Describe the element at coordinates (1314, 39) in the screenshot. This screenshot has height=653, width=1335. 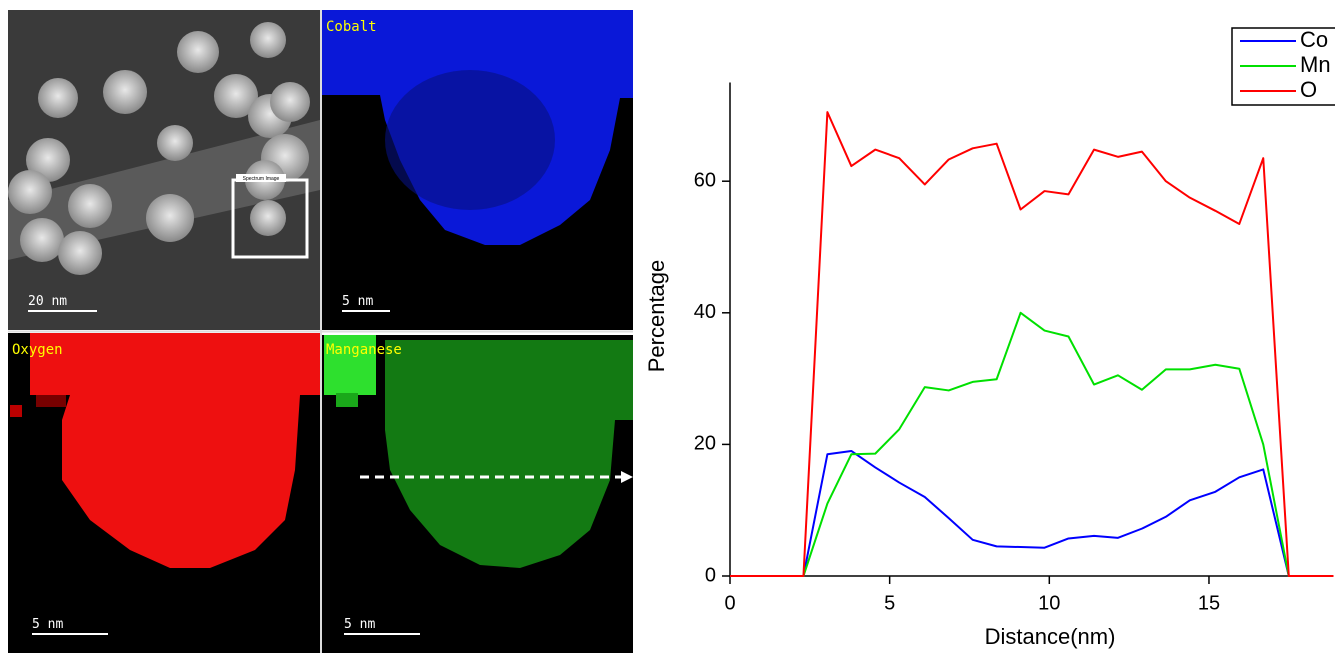
I see `legend-label: Co` at that location.